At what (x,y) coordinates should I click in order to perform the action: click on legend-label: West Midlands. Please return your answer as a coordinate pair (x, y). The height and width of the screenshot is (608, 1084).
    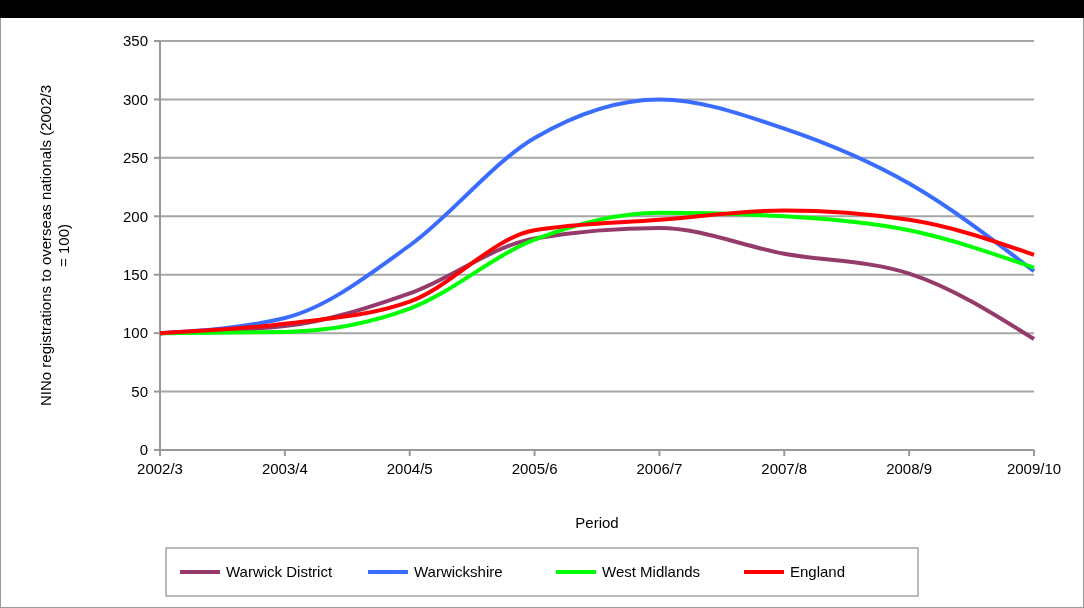
    Looking at the image, I should click on (651, 572).